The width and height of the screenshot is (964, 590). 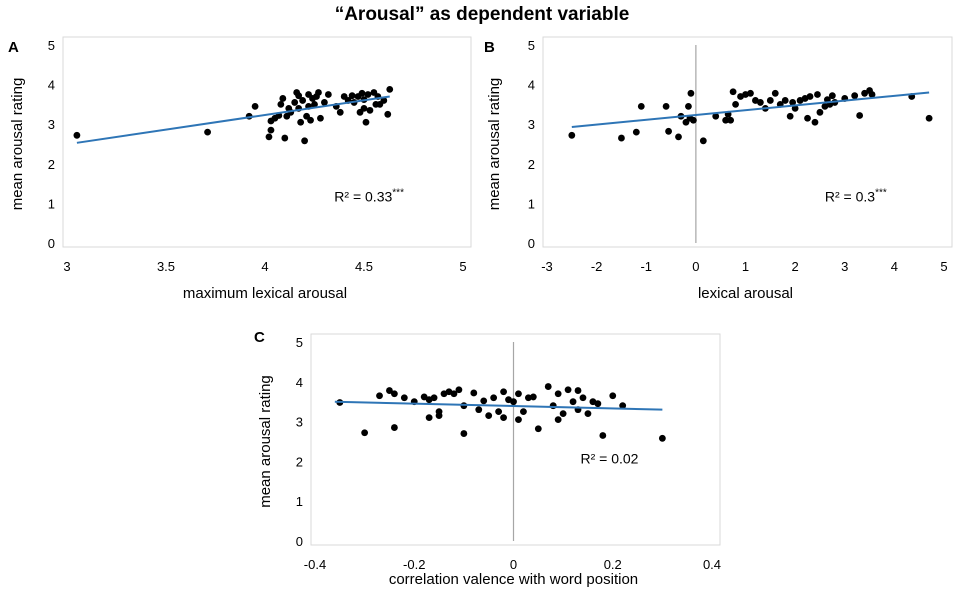 I want to click on panel-label: A, so click(x=13, y=47).